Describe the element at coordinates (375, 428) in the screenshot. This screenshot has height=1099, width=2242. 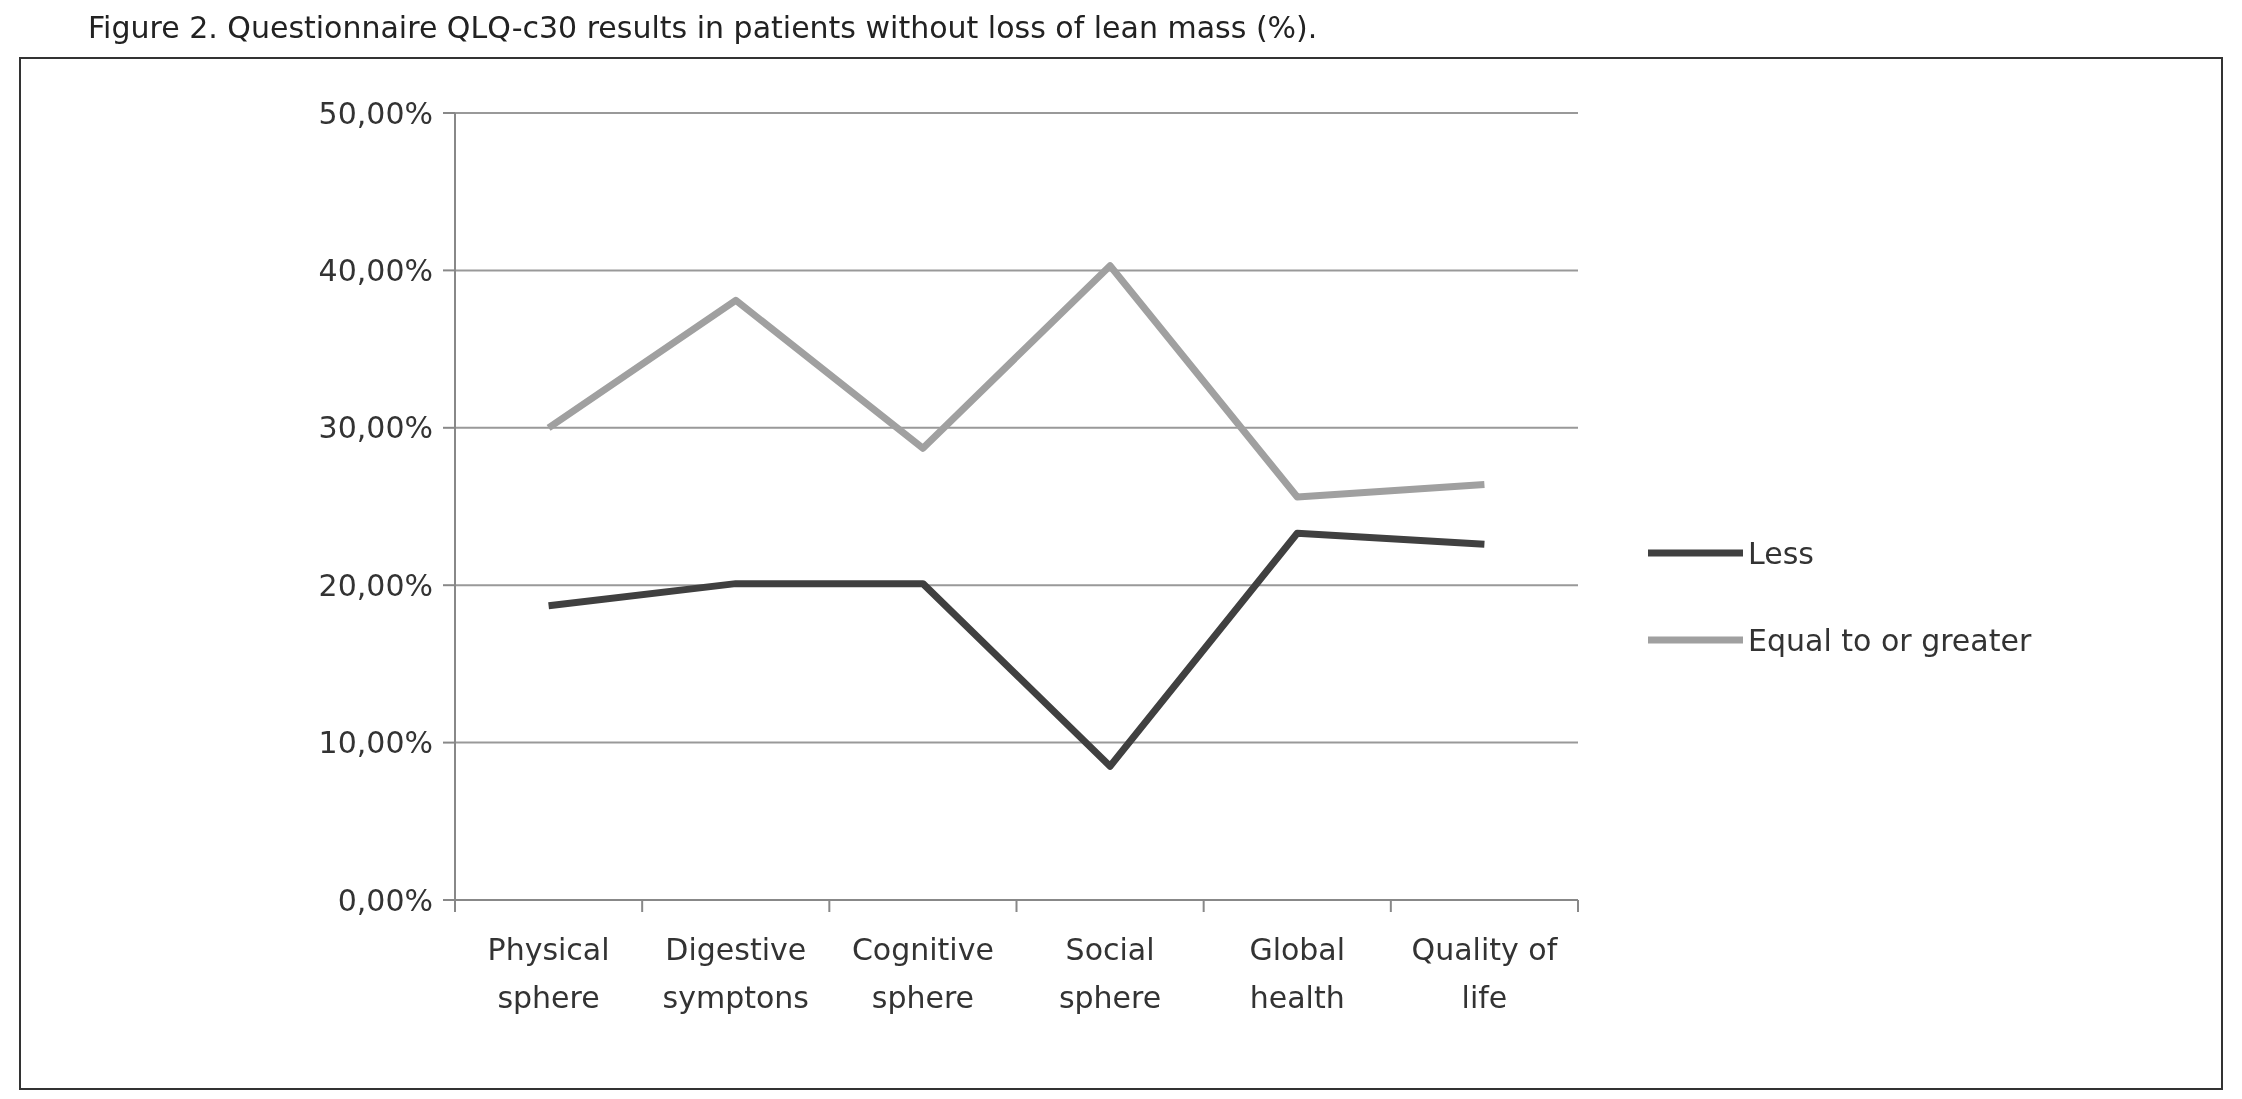
I see `y-tick-label: 30,00%` at that location.